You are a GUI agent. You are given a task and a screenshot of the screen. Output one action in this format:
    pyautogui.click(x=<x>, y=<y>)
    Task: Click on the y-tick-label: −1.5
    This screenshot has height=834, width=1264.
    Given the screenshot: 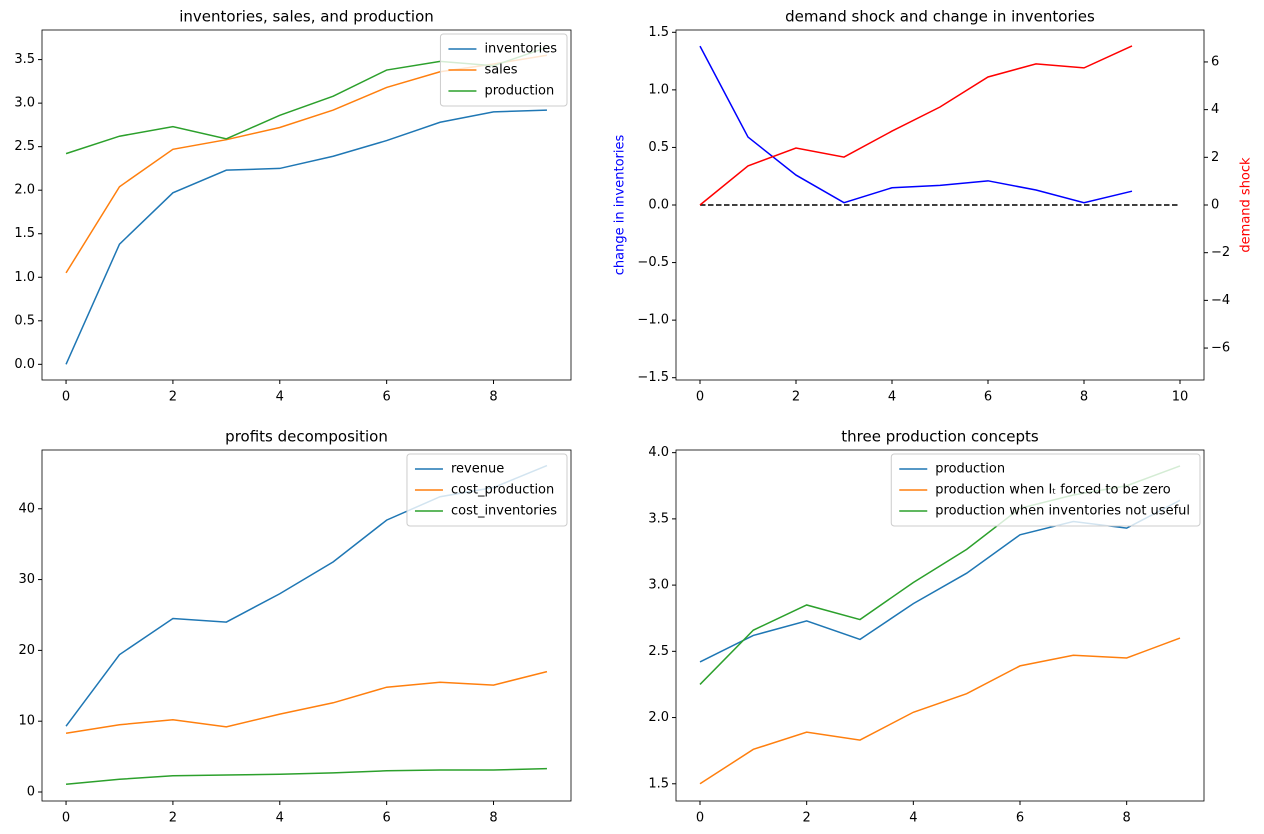 What is the action you would take?
    pyautogui.click(x=653, y=377)
    